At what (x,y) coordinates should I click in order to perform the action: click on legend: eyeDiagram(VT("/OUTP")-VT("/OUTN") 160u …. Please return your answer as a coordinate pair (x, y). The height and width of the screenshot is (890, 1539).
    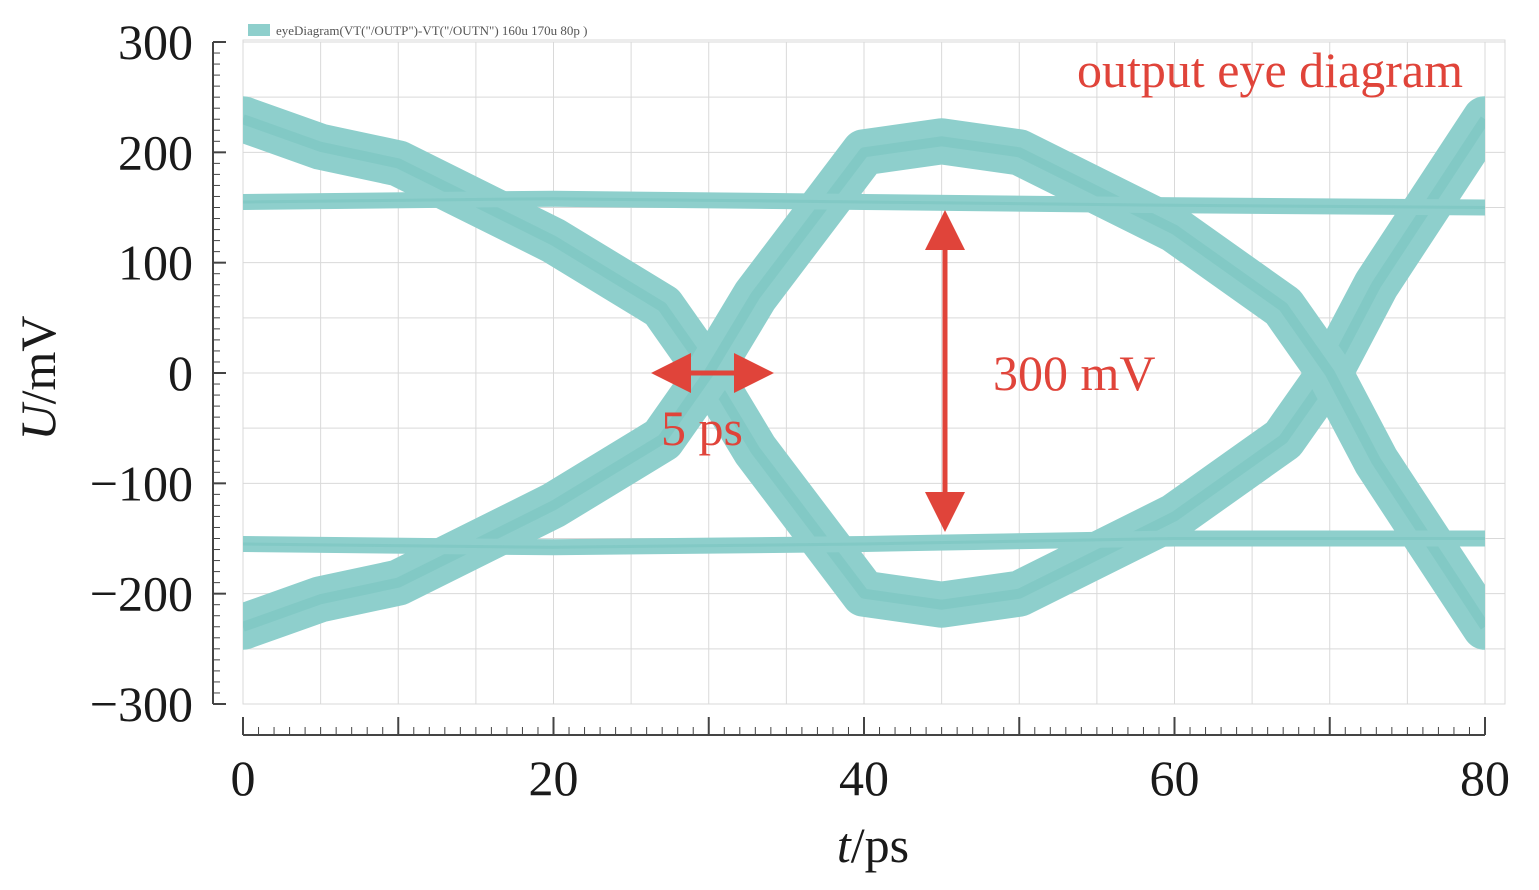
    Looking at the image, I should click on (418, 30).